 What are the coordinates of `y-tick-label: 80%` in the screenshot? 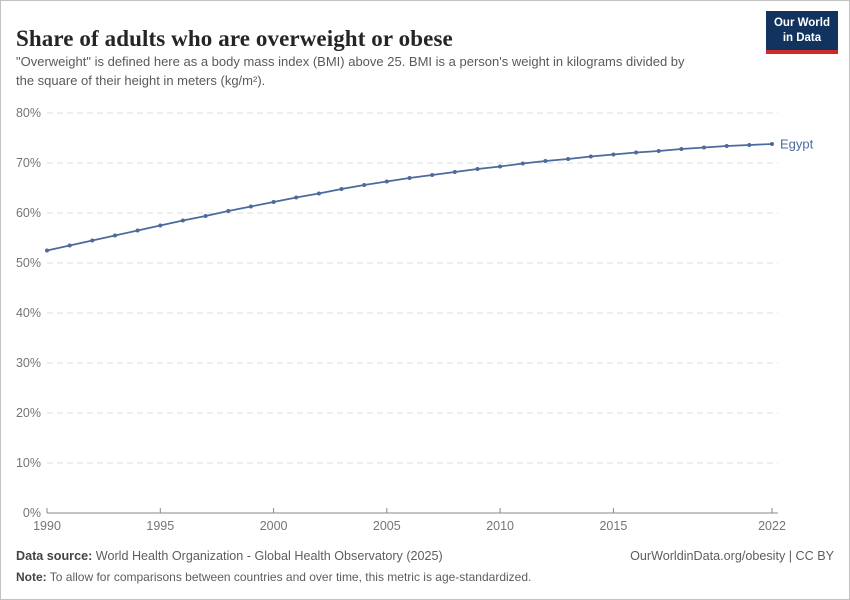 It's located at (28, 113).